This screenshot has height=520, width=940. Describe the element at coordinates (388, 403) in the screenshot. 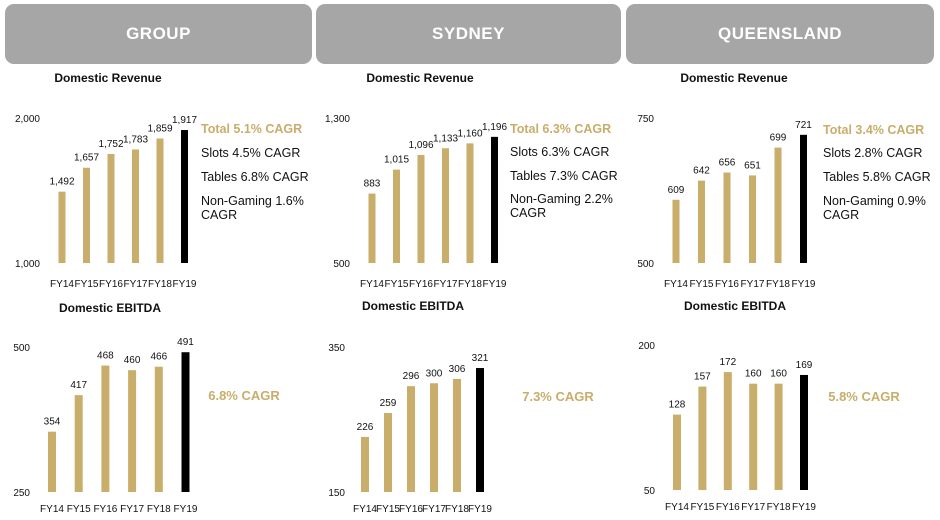

I see `data-label: 259` at that location.